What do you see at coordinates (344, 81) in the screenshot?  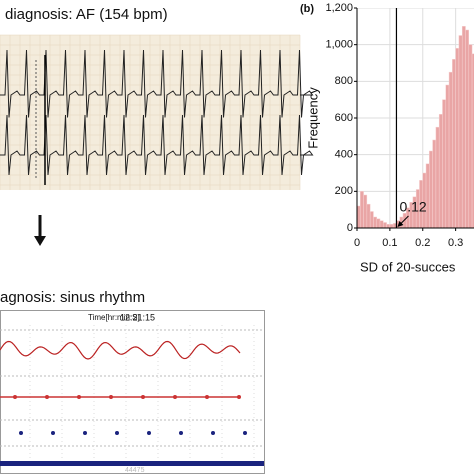 I see `y-tick-label: 800` at bounding box center [344, 81].